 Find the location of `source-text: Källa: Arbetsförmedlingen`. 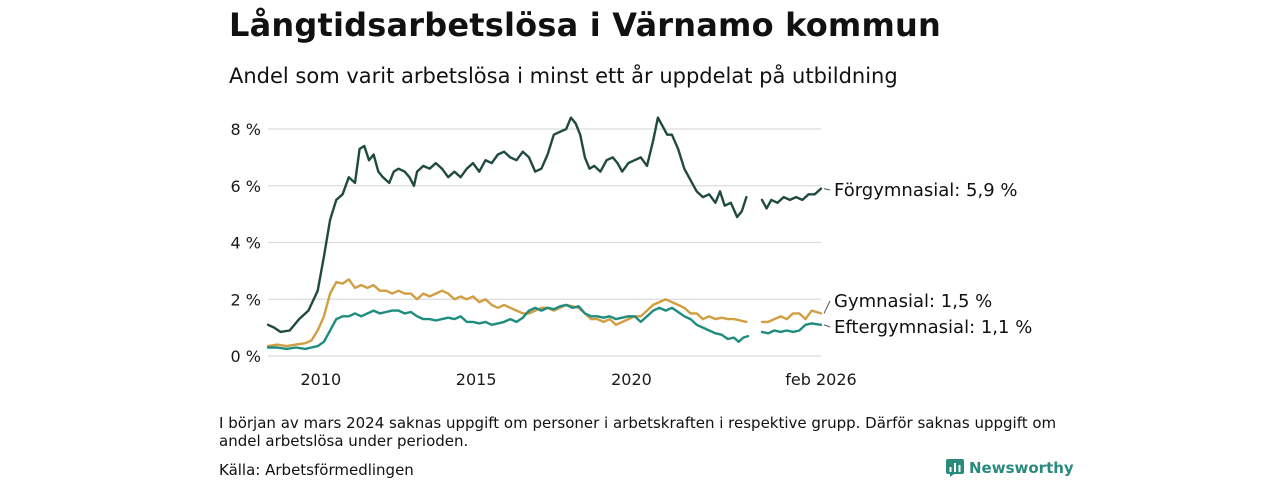

source-text: Källa: Arbetsförmedlingen is located at coordinates (316, 470).